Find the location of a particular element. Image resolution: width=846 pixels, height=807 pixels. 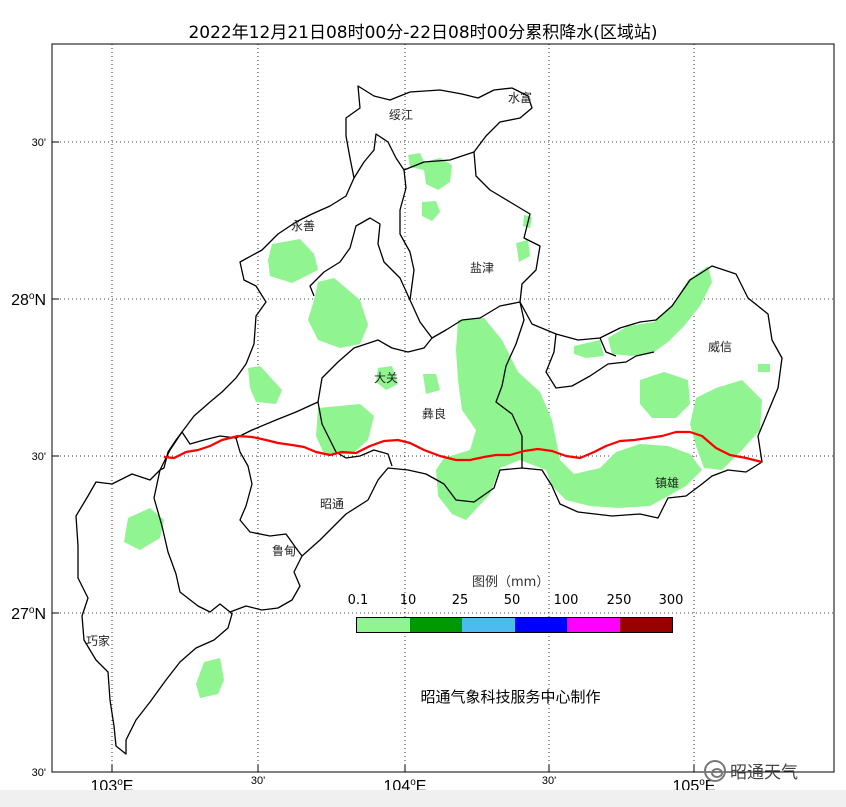

county-boundary-zhaotong is located at coordinates (355, 434).